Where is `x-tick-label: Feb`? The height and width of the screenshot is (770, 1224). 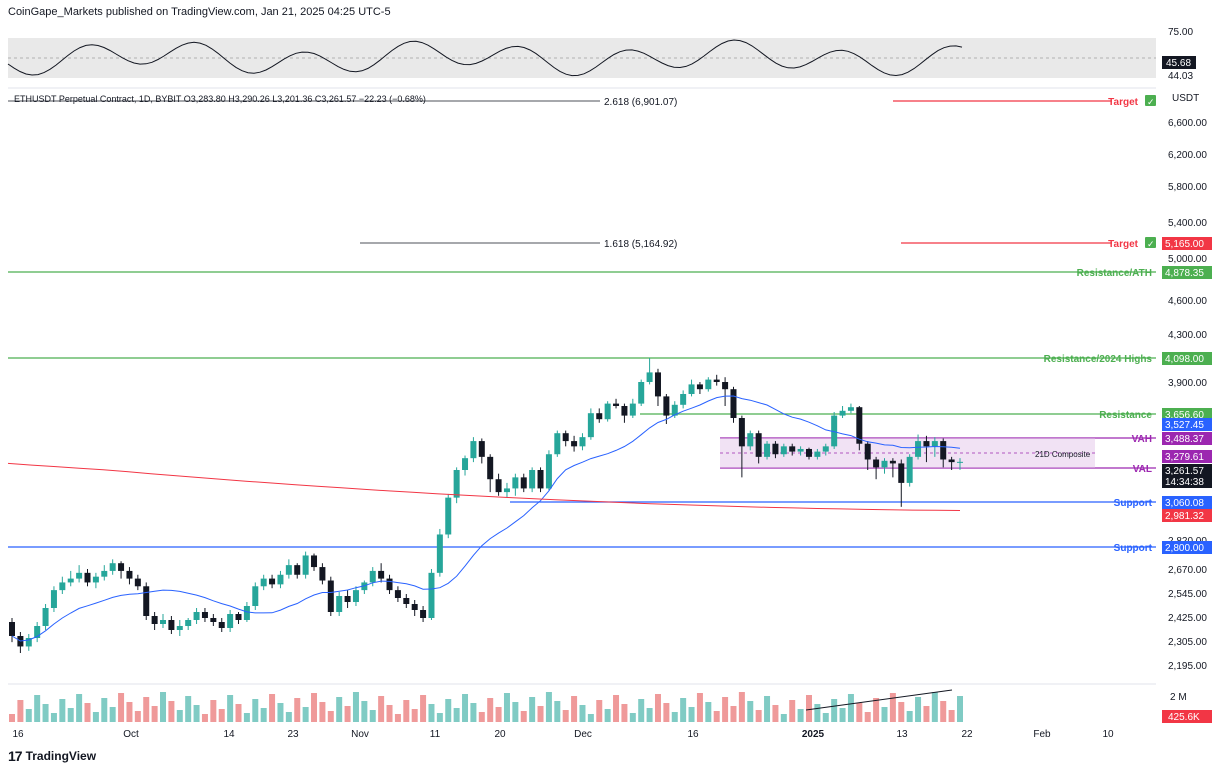 x-tick-label: Feb is located at coordinates (1042, 734).